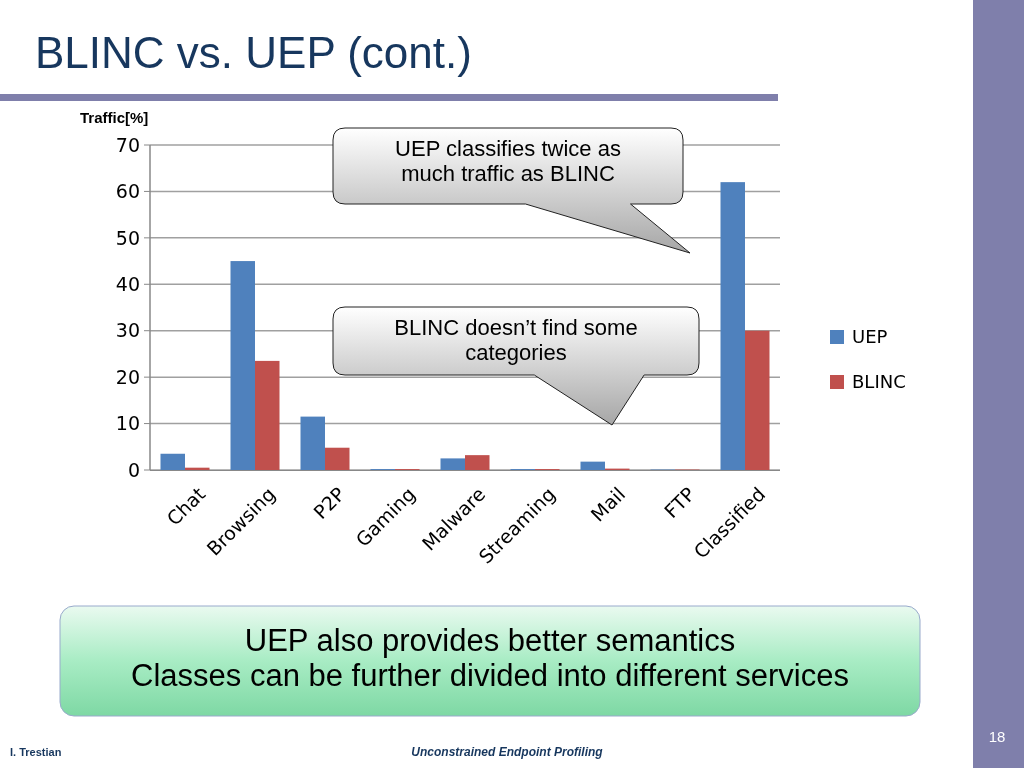  I want to click on text: UEP also provides better semantics, so click(490, 640).